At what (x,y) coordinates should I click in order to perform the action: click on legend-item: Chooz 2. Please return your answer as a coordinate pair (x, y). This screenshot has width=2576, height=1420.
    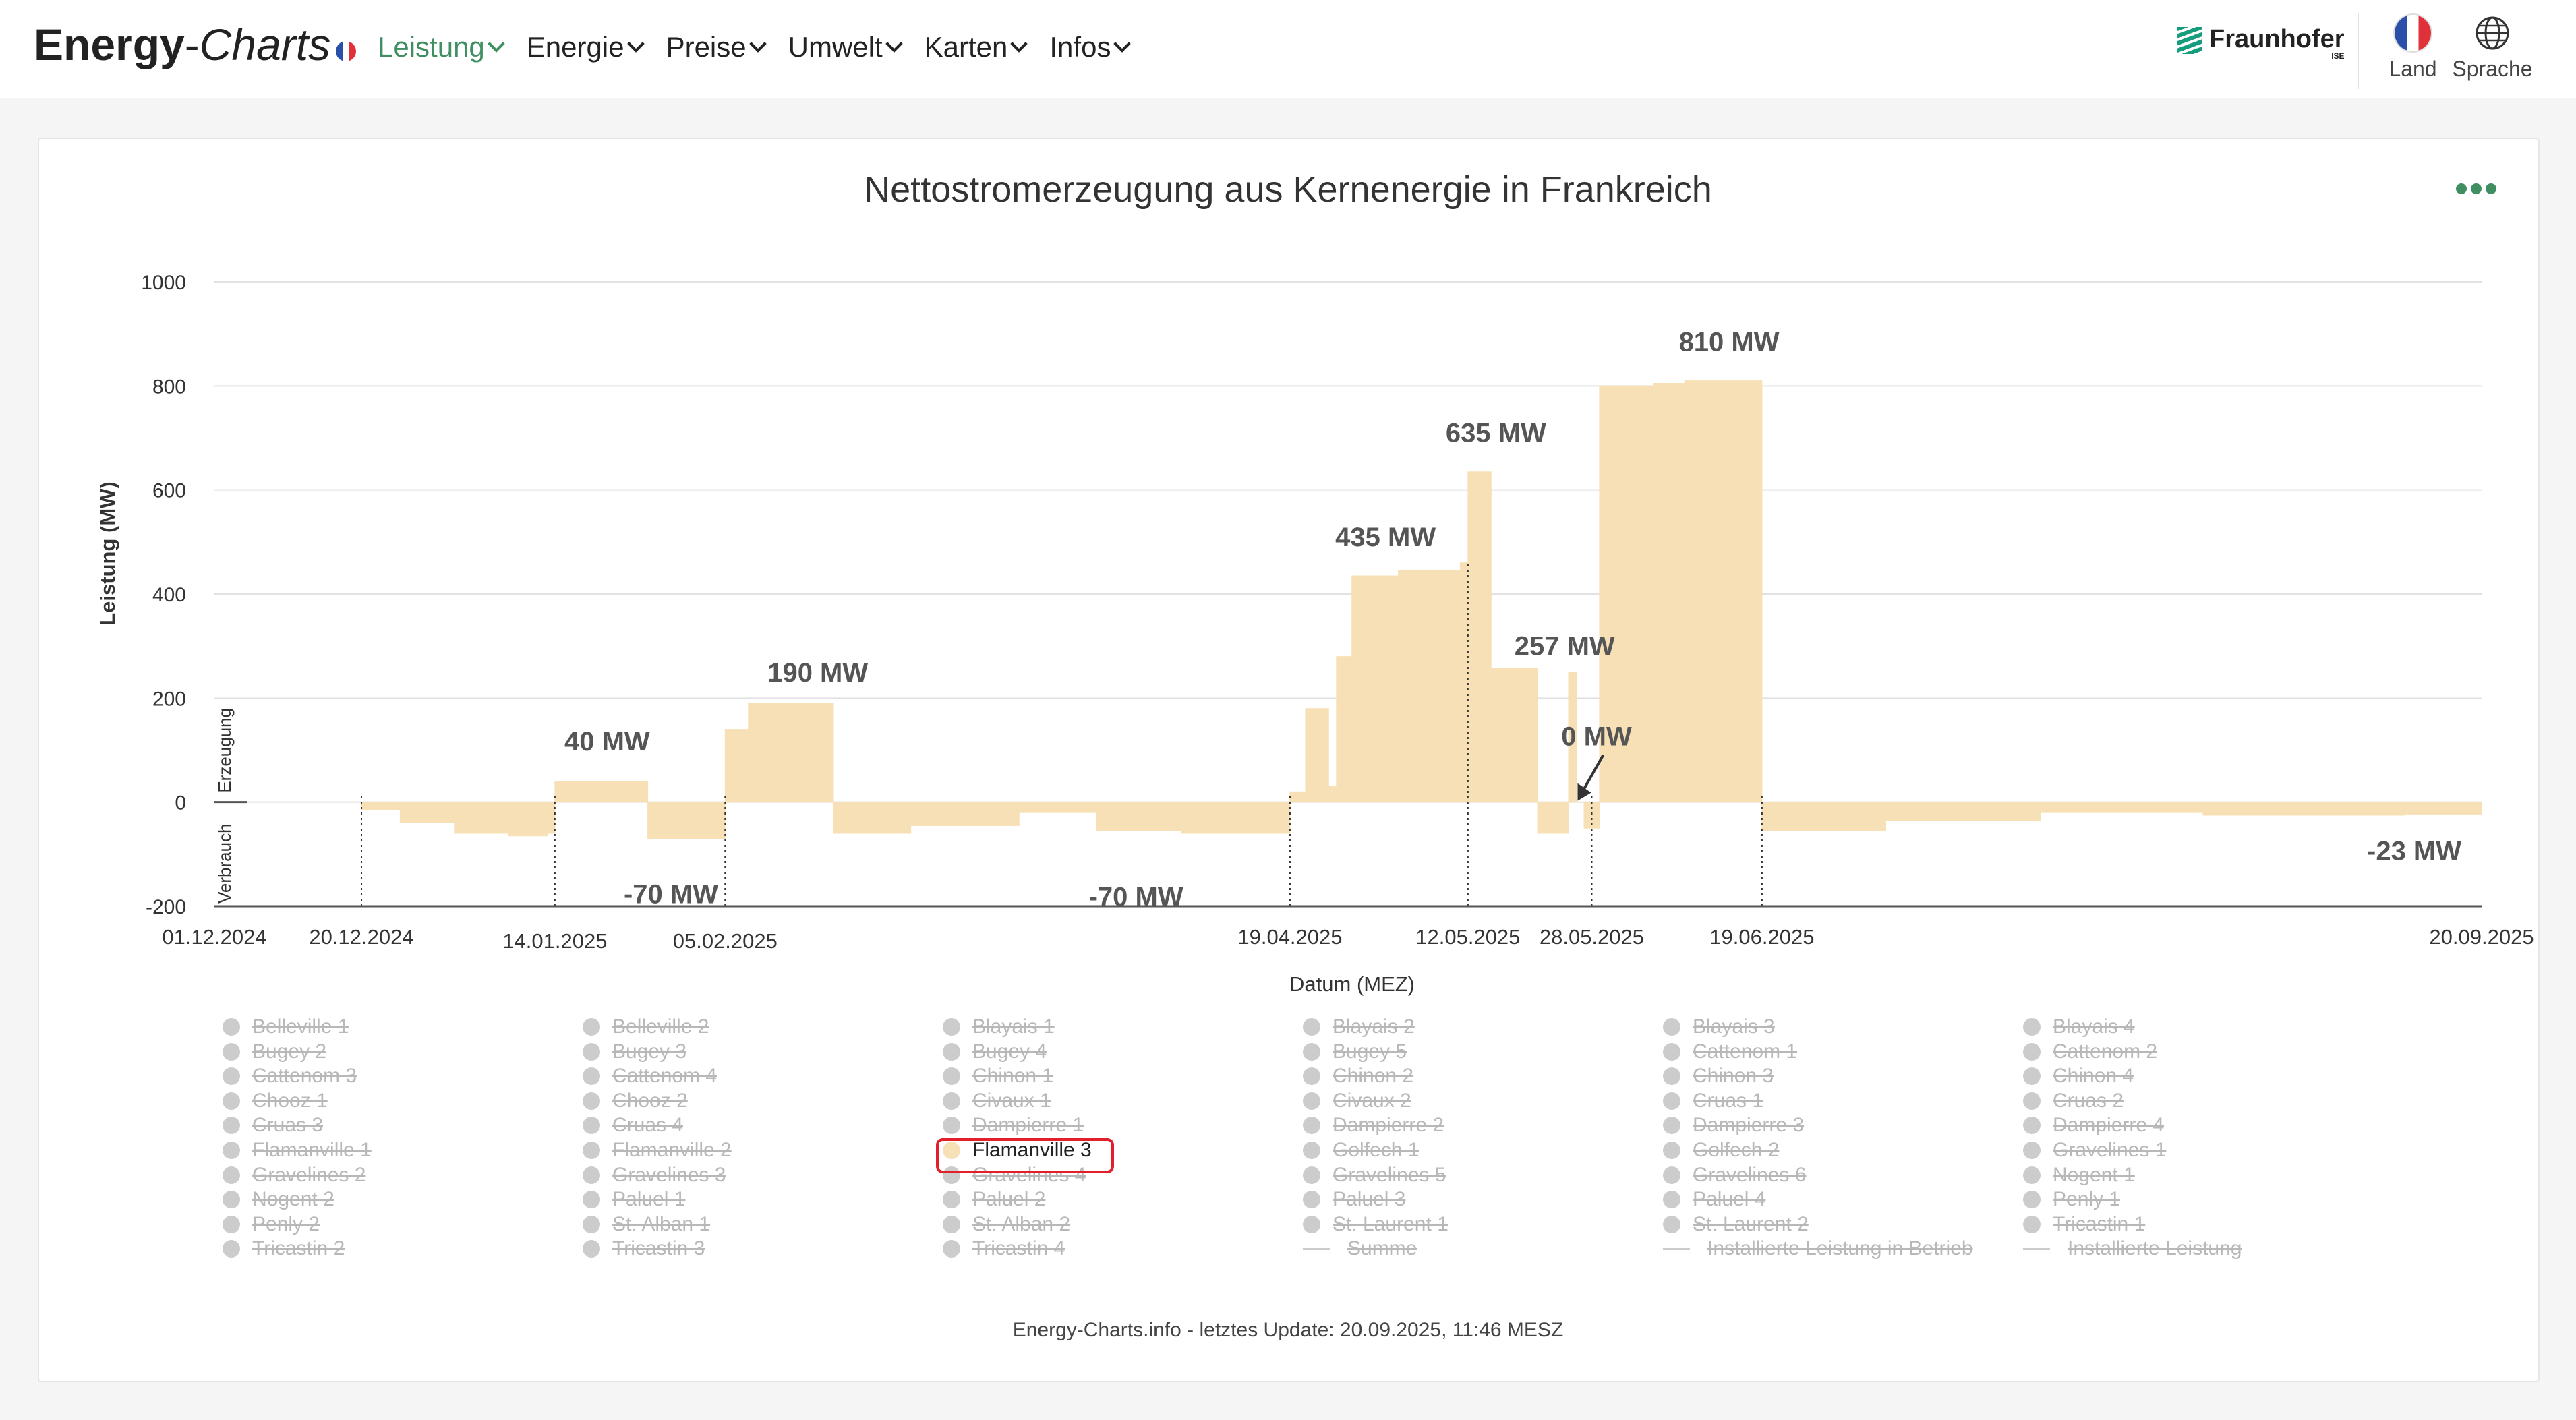
    Looking at the image, I should click on (635, 1101).